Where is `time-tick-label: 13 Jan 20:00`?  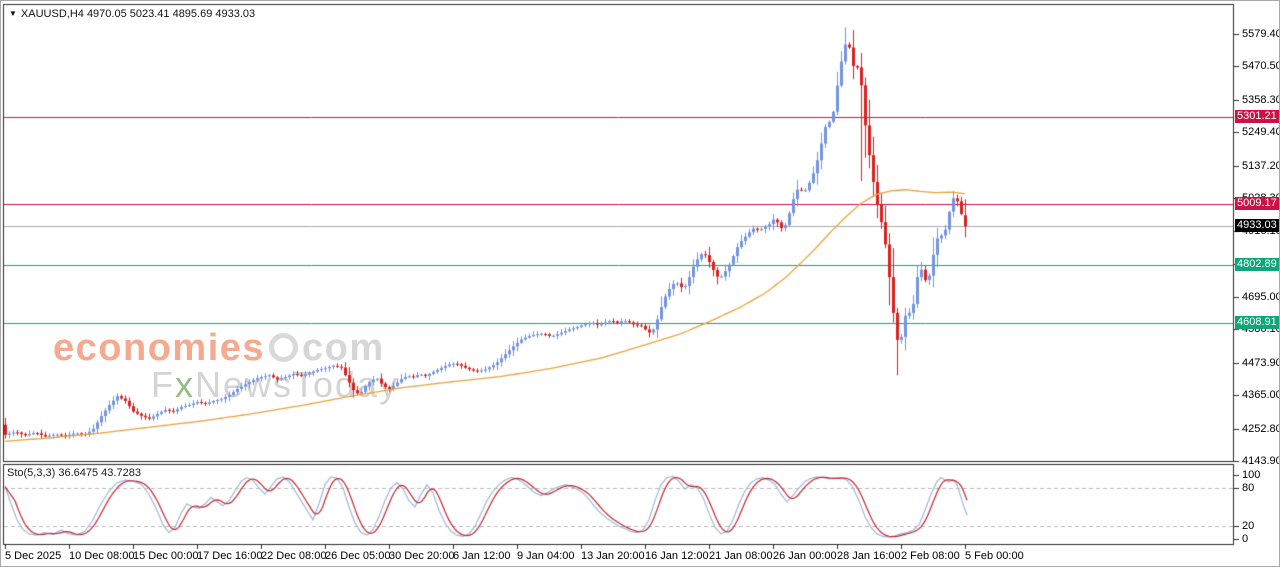 time-tick-label: 13 Jan 20:00 is located at coordinates (613, 556).